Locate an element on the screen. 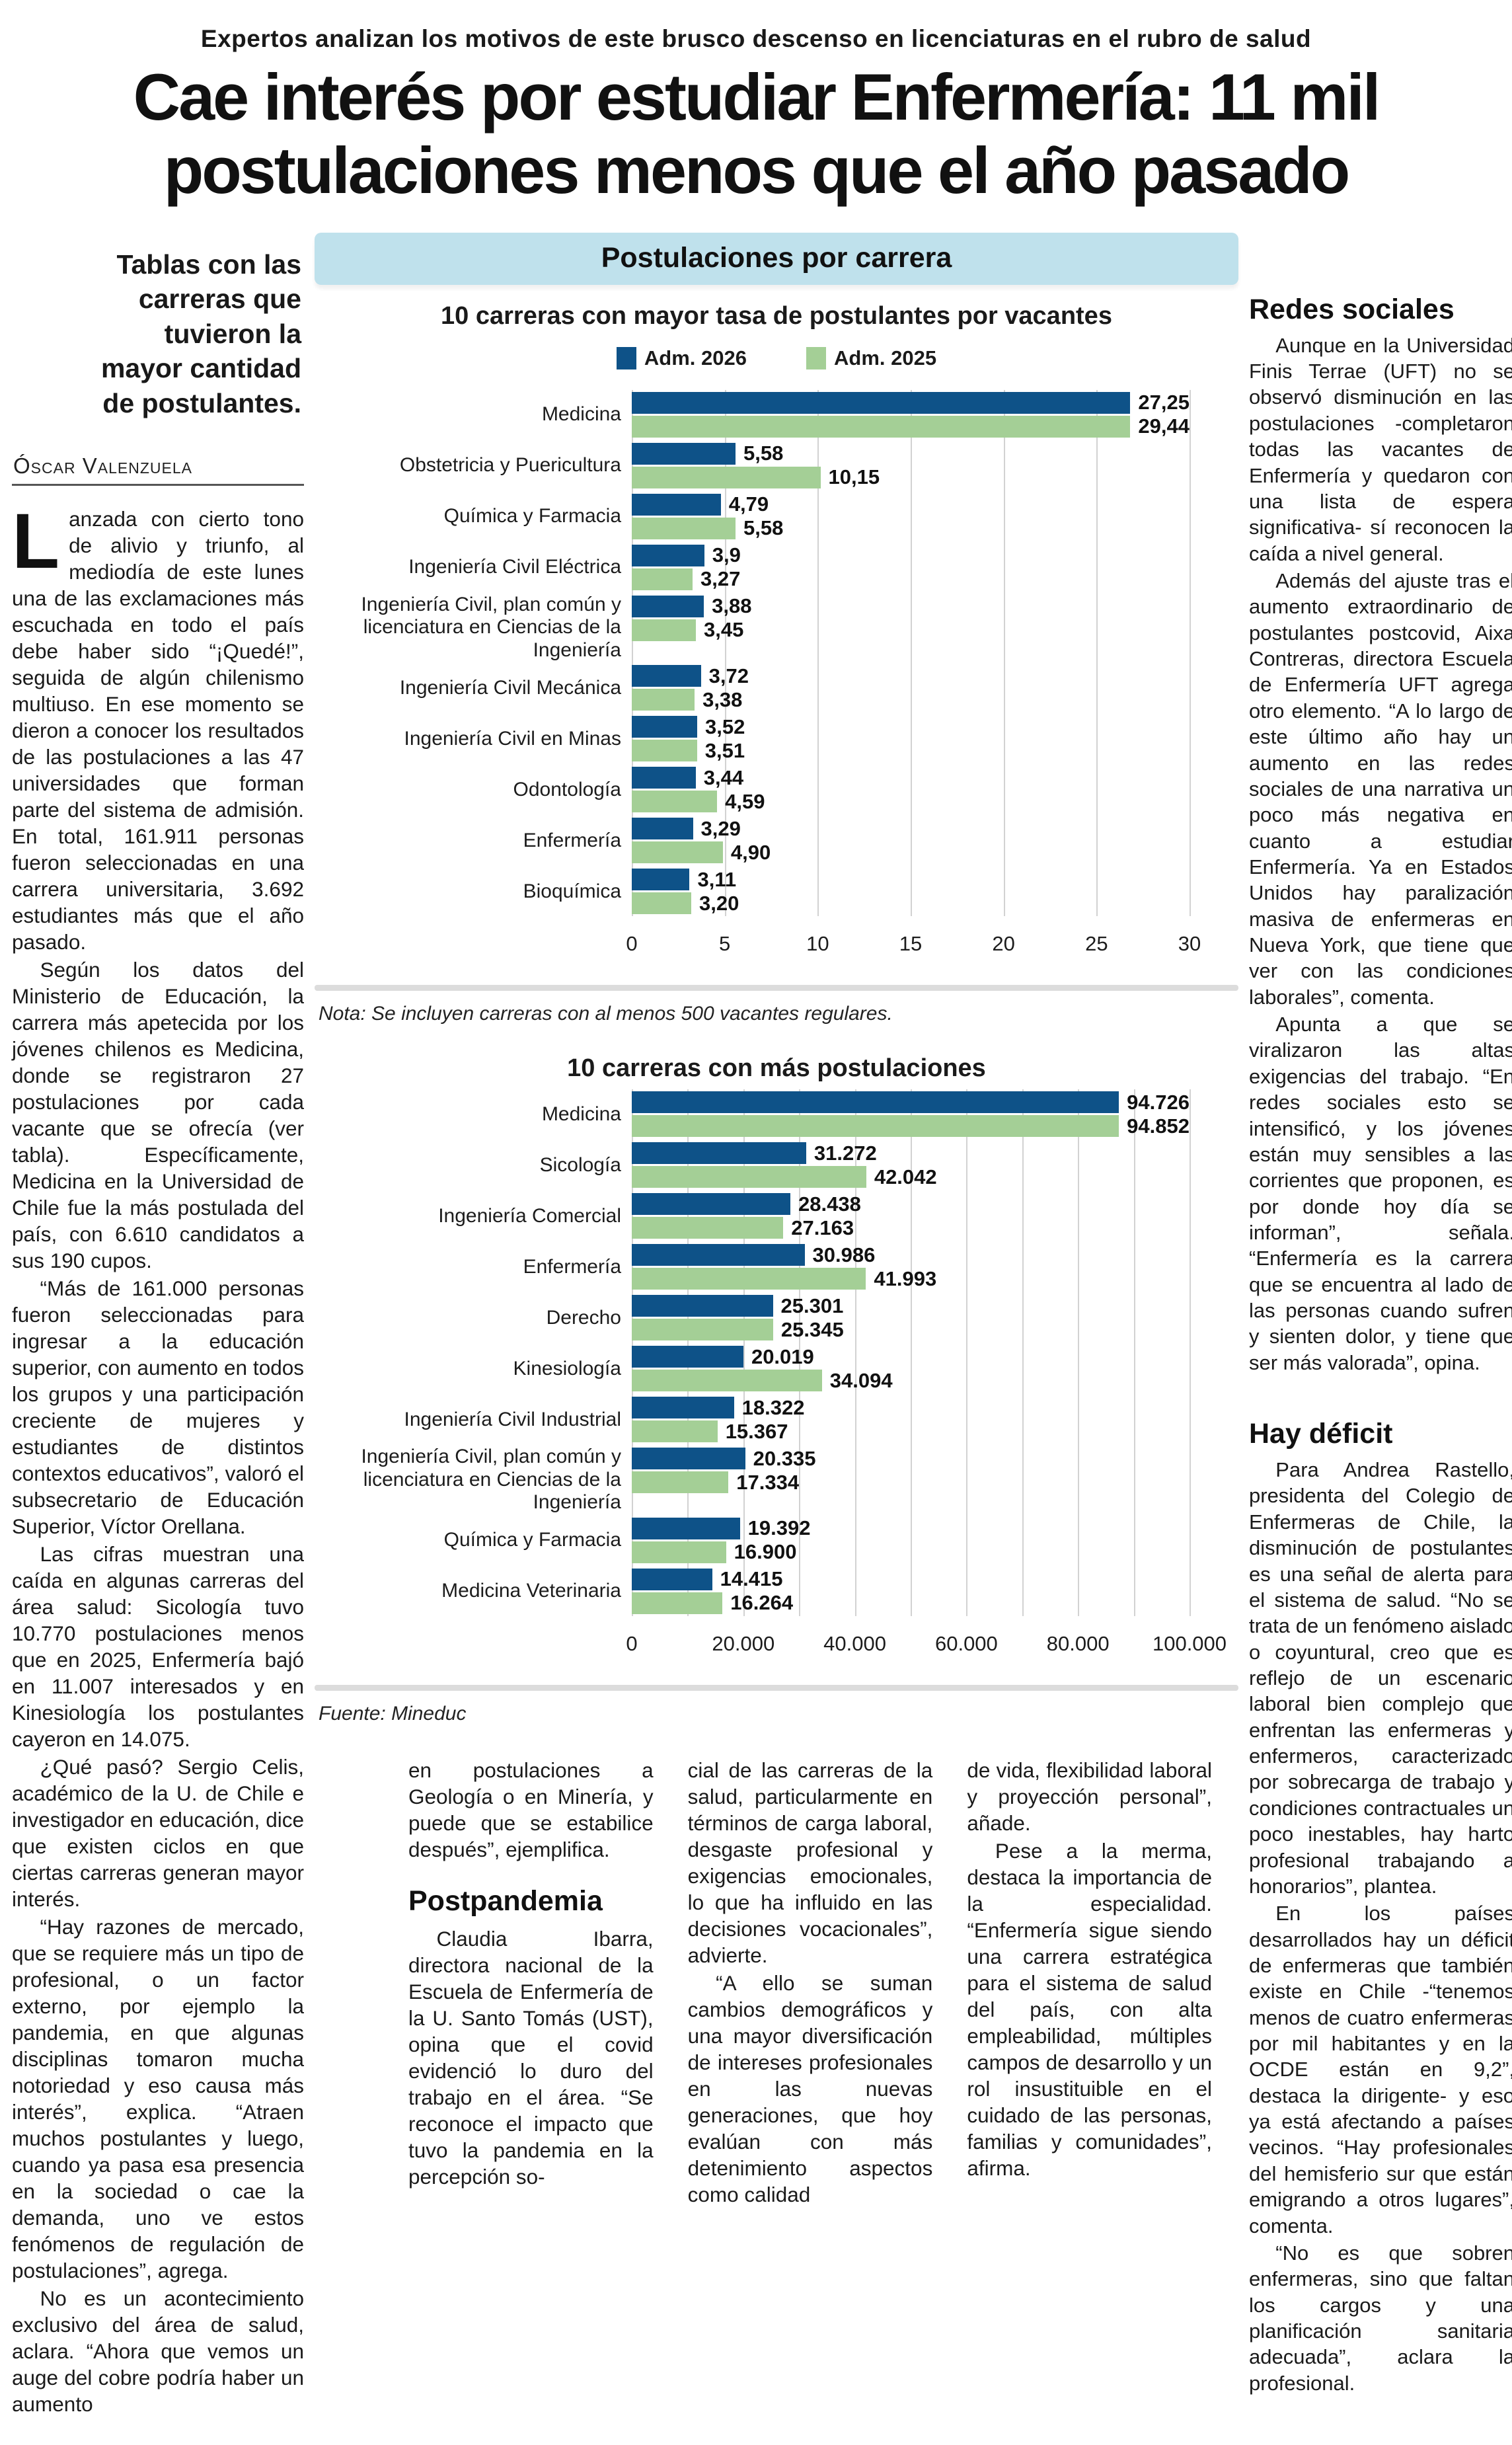 The image size is (1512, 2445). bar-line: 3,45 is located at coordinates (911, 630).